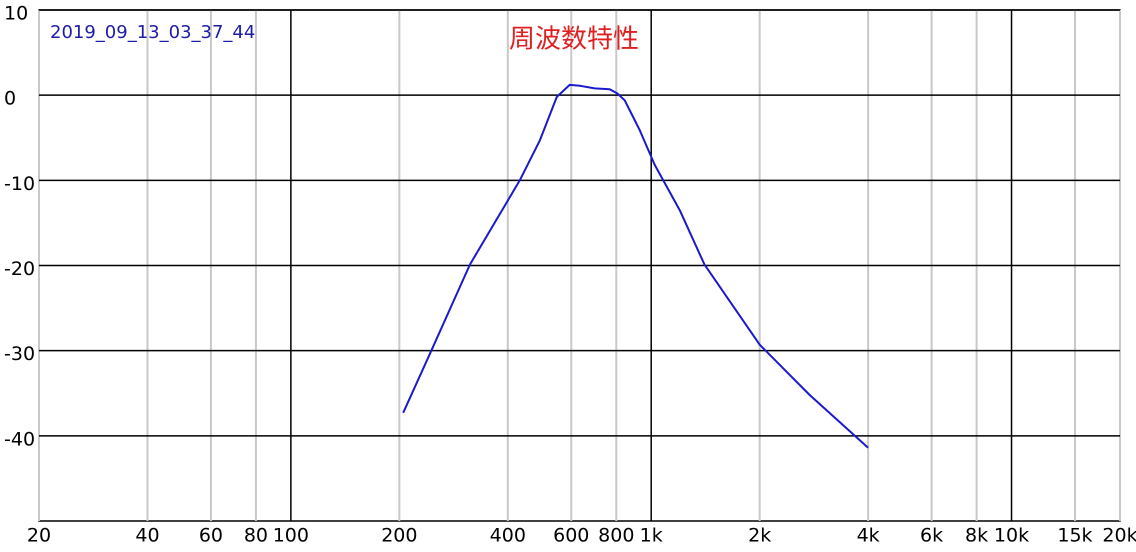 Image resolution: width=1136 pixels, height=552 pixels. Describe the element at coordinates (1119, 536) in the screenshot. I see `x-tick-label: 20k` at that location.